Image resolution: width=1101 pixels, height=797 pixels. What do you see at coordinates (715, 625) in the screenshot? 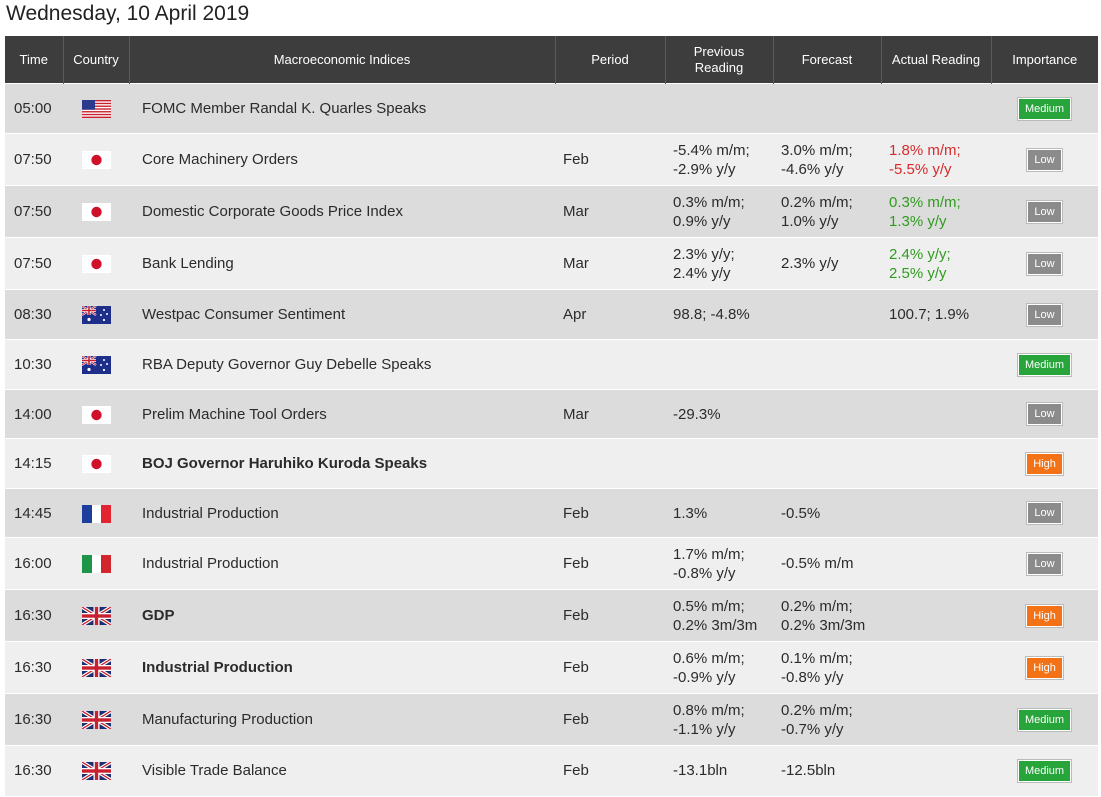
I see `prev-line2: 0.2% 3m/3m` at bounding box center [715, 625].